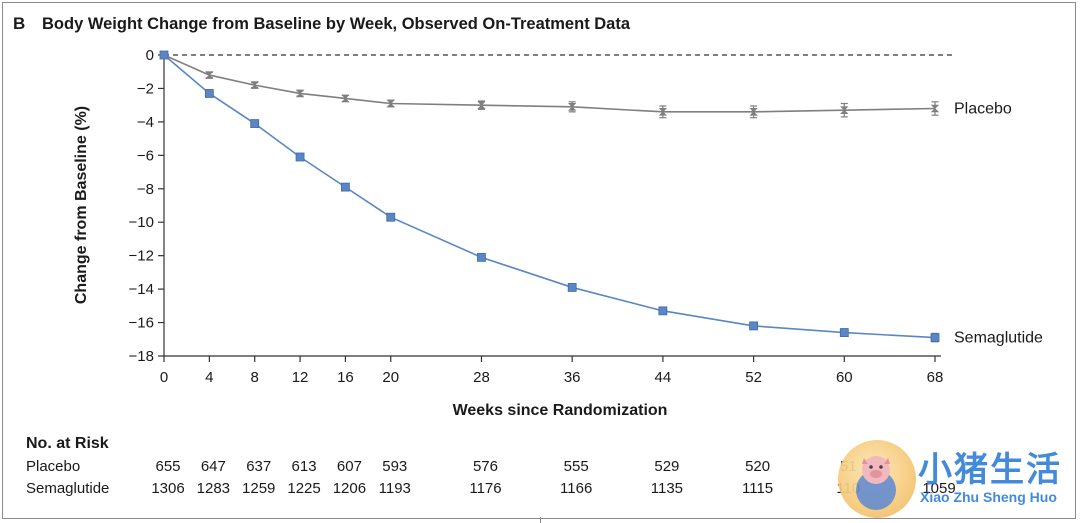  Describe the element at coordinates (998, 338) in the screenshot. I see `semaglutide-legend-label: Semaglutide` at that location.